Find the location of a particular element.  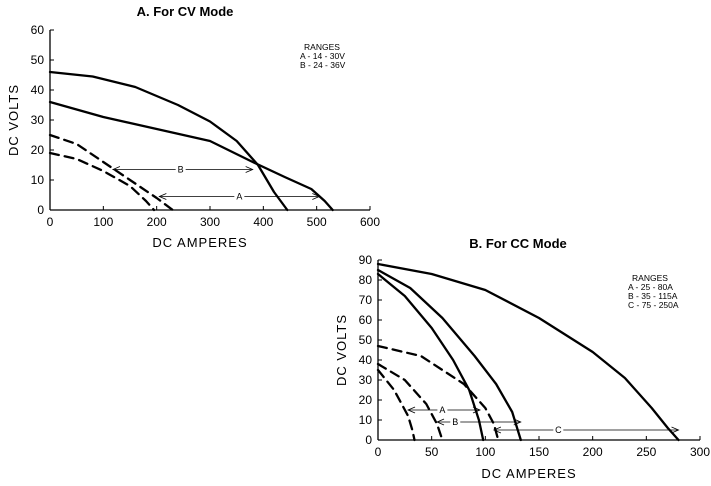

range-label: C is located at coordinates (558, 430).